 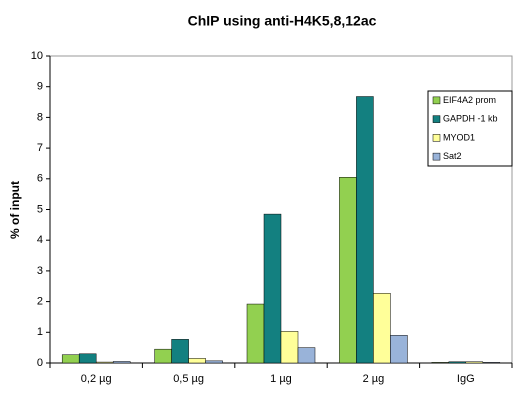 I want to click on y-tick-label: 5, so click(x=40, y=209).